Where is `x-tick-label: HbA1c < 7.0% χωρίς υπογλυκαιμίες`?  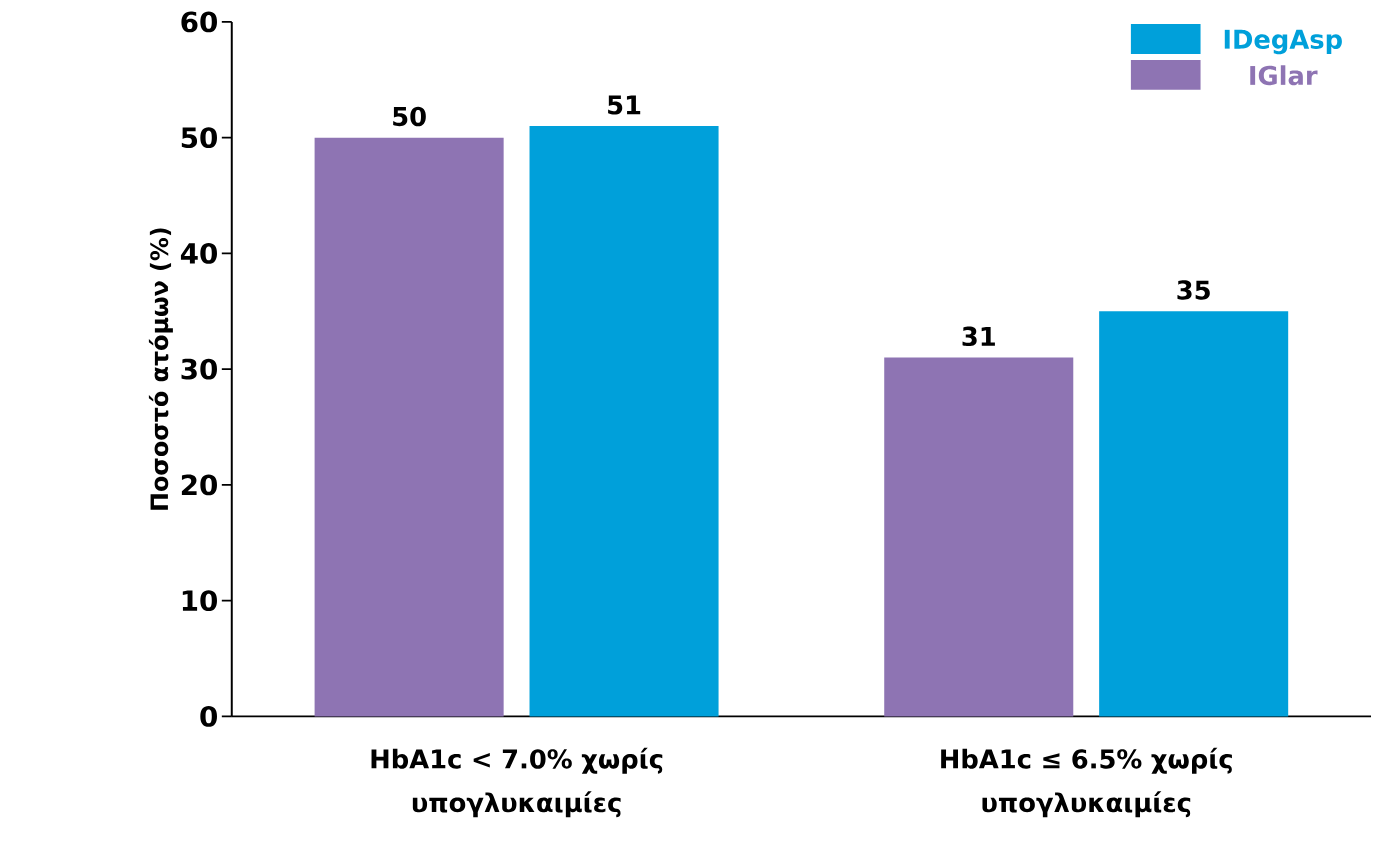
x-tick-label: HbA1c < 7.0% χωρίς υπογλυκαιμίες is located at coordinates (517, 782).